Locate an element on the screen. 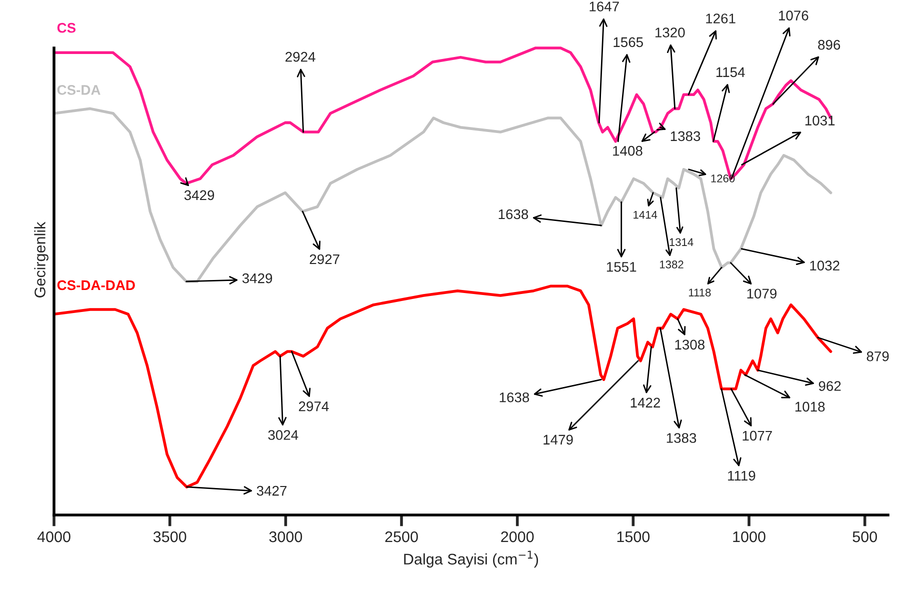 This screenshot has height=603, width=924. annotation: 1382 is located at coordinates (672, 264).